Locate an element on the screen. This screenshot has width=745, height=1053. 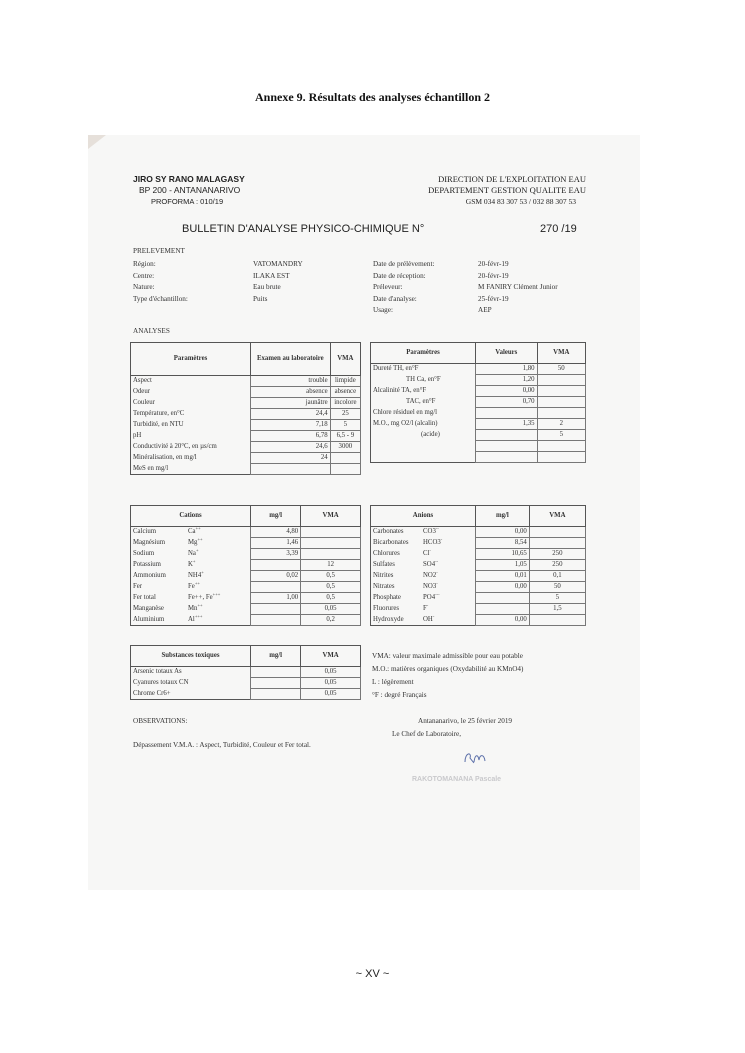
parameter-name: M.O., mg O2/l (alcalin) is located at coordinates (405, 423).